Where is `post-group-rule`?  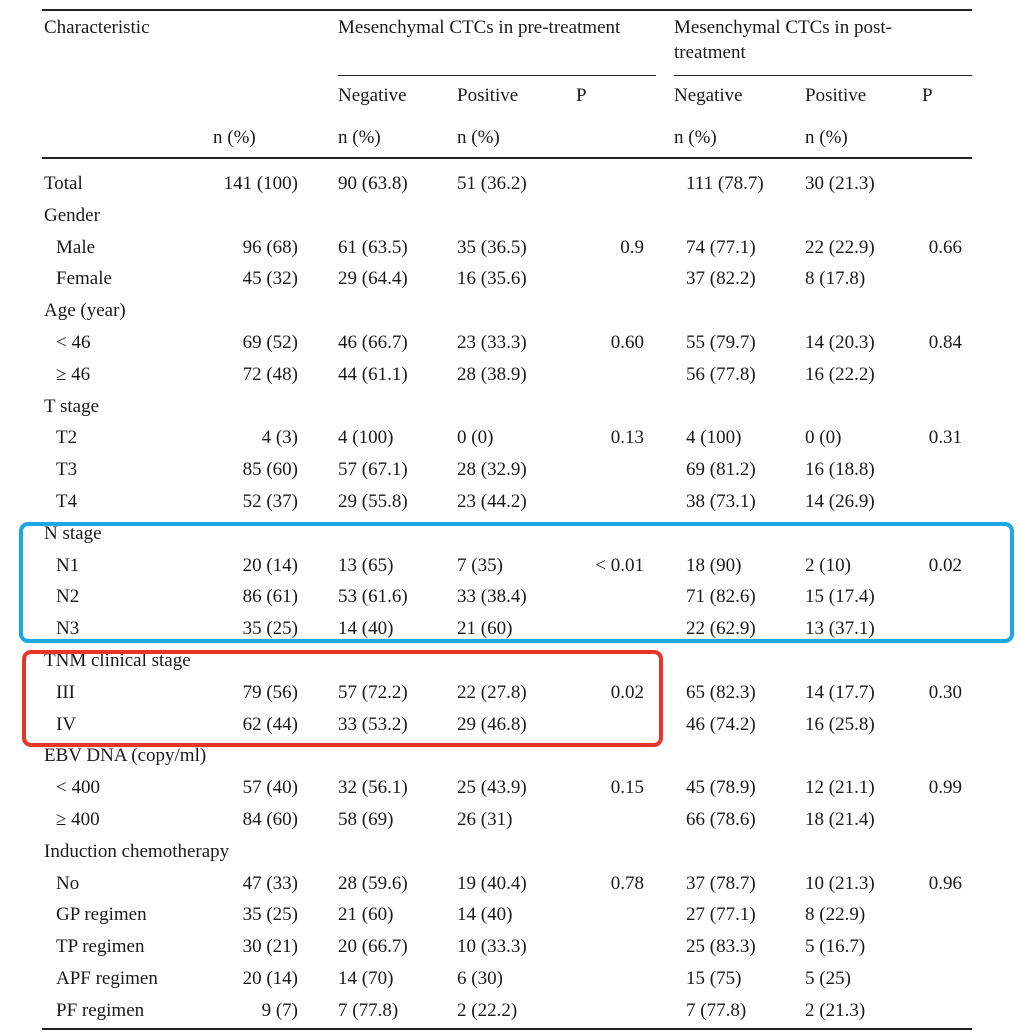 post-group-rule is located at coordinates (823, 75).